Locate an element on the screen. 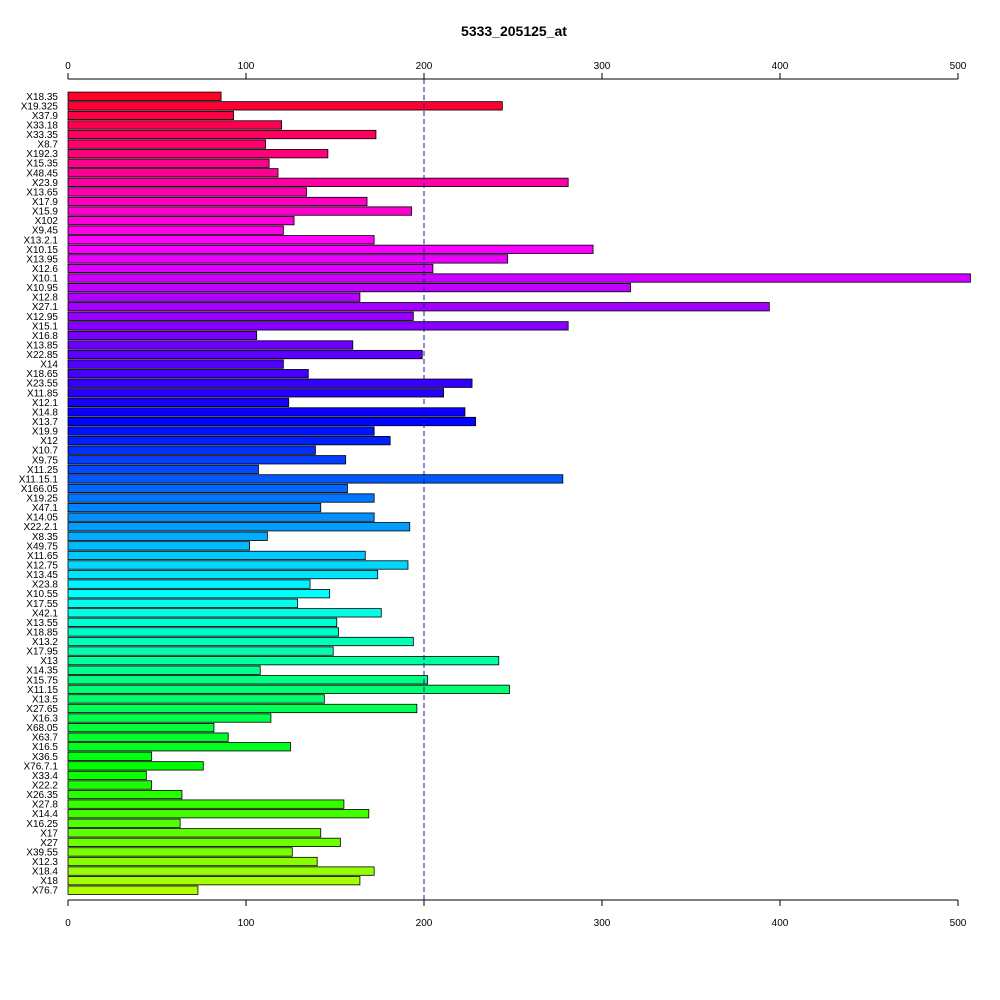  category-label: X15.9 is located at coordinates (45, 212).